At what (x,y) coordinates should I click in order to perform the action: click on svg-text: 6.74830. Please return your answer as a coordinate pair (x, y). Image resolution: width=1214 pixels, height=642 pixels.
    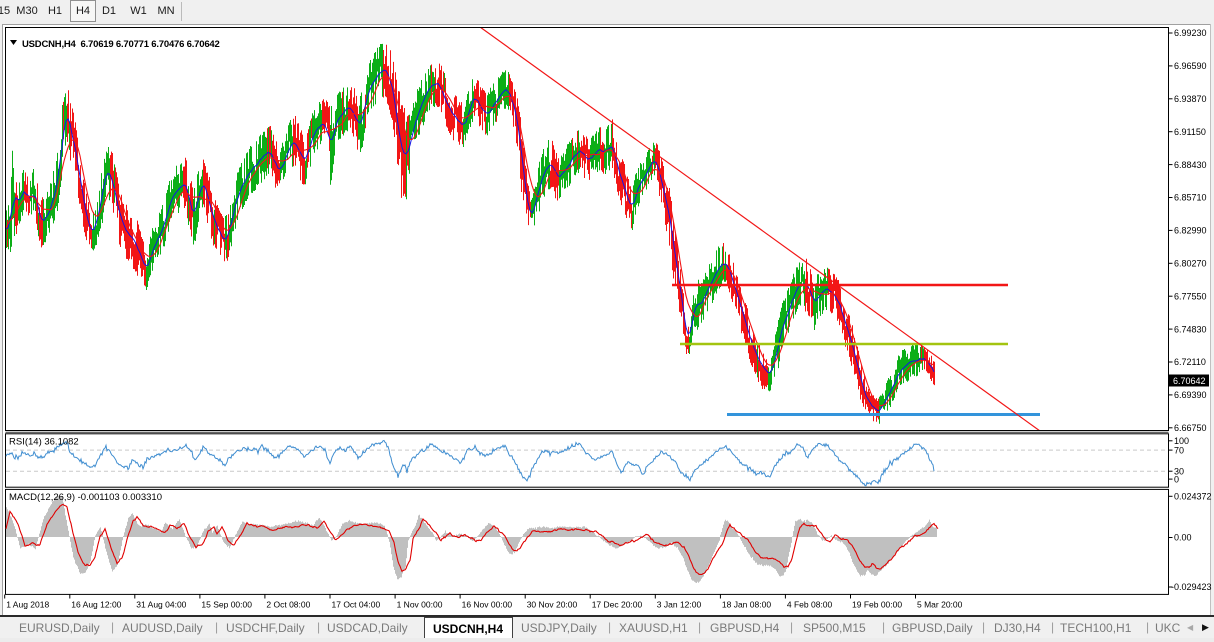
    Looking at the image, I should click on (1190, 329).